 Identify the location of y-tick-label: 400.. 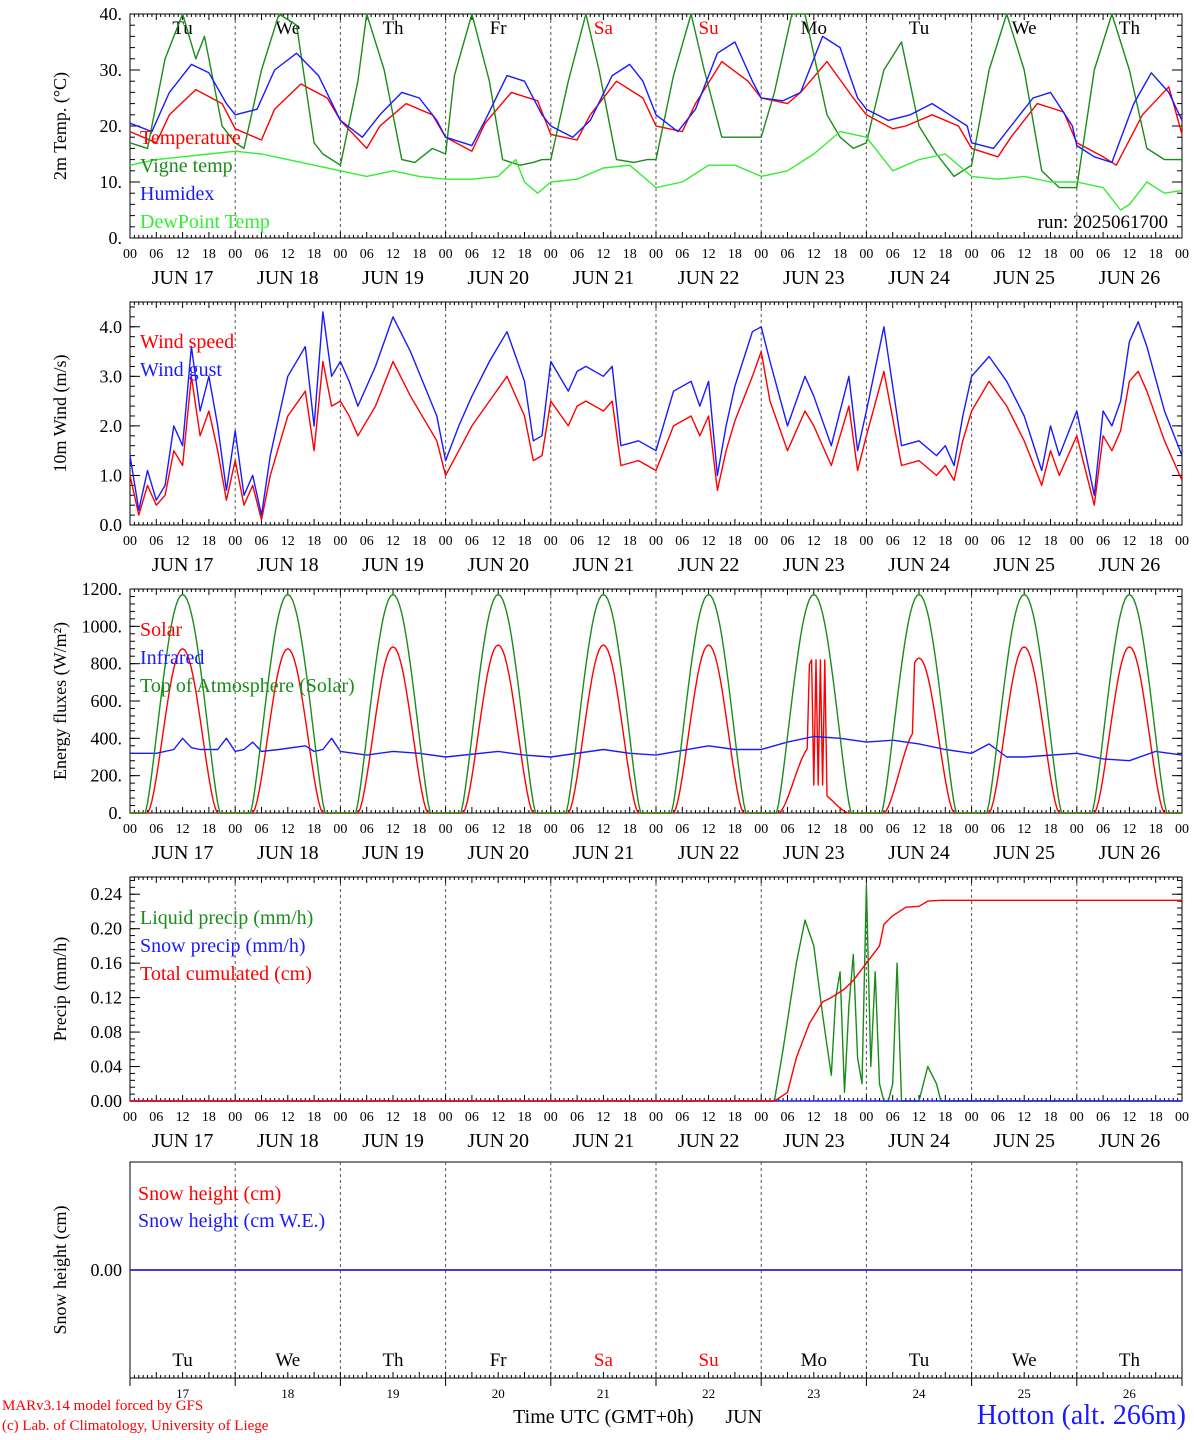
(107, 738).